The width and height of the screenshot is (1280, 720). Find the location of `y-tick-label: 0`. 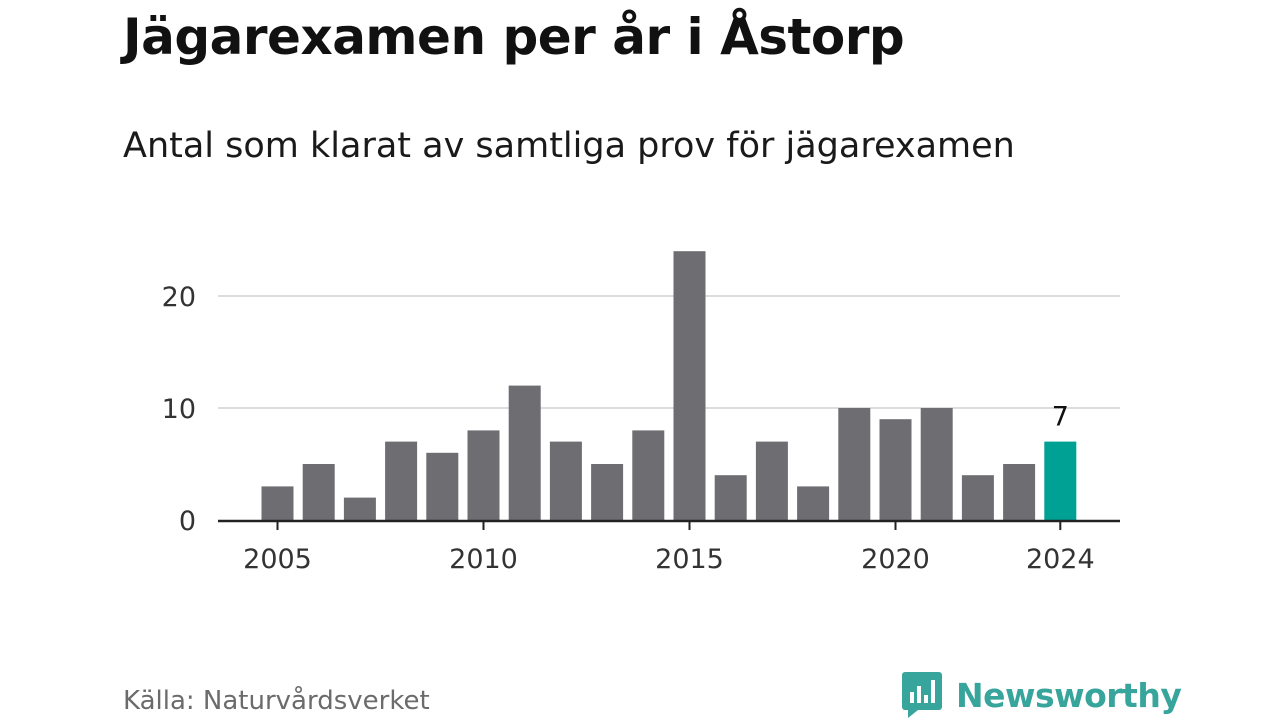

y-tick-label: 0 is located at coordinates (187, 521).